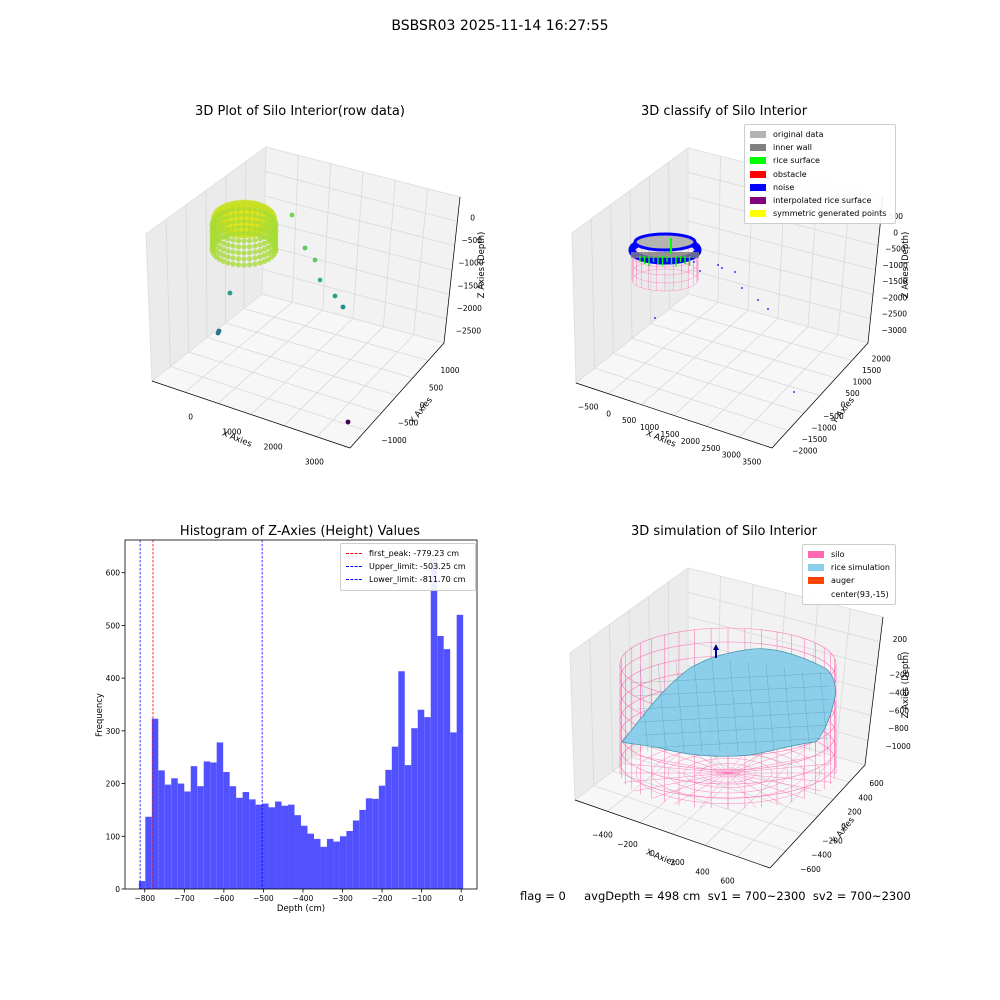 The width and height of the screenshot is (1000, 1000). I want to click on histogram-x-tick-label: −200, so click(382, 898).